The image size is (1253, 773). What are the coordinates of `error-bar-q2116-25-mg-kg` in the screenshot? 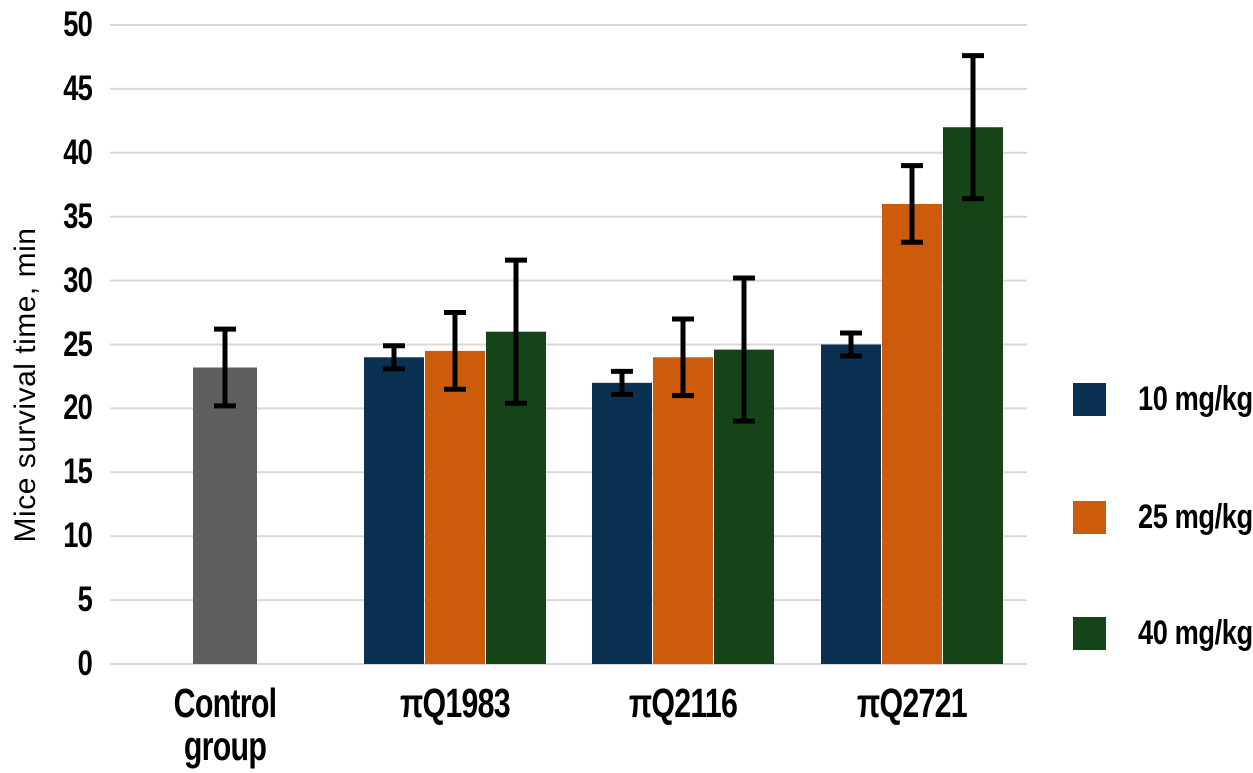 It's located at (683, 357).